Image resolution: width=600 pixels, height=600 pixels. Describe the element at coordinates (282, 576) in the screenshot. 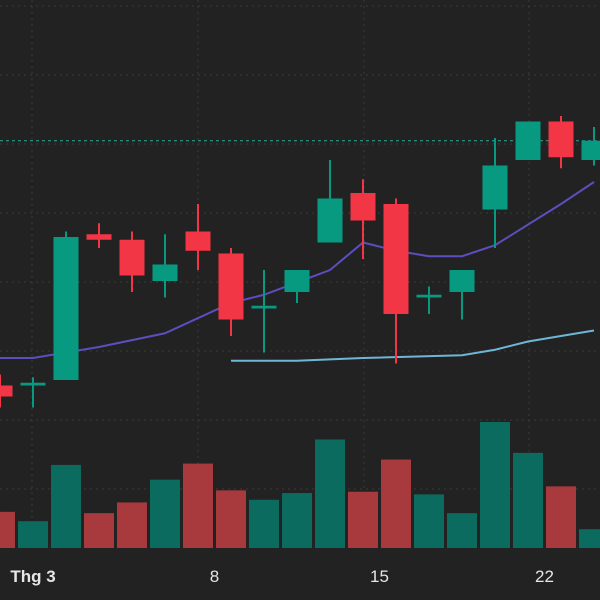

I see `x-axis: Thg 3 8 15 22` at that location.